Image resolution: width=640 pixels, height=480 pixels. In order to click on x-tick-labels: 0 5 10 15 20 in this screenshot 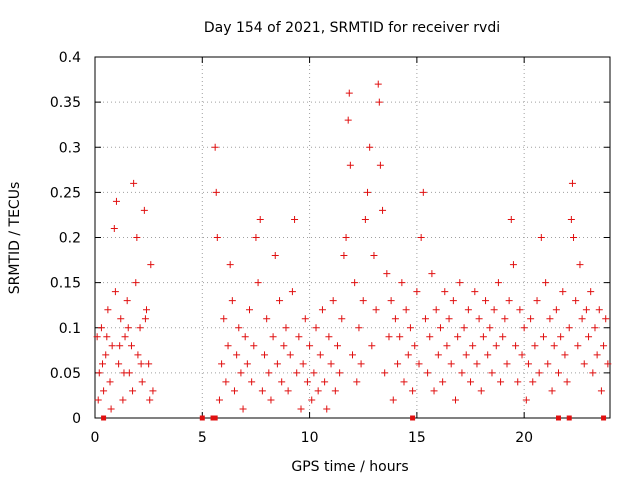, I will do `click(312, 438)`.